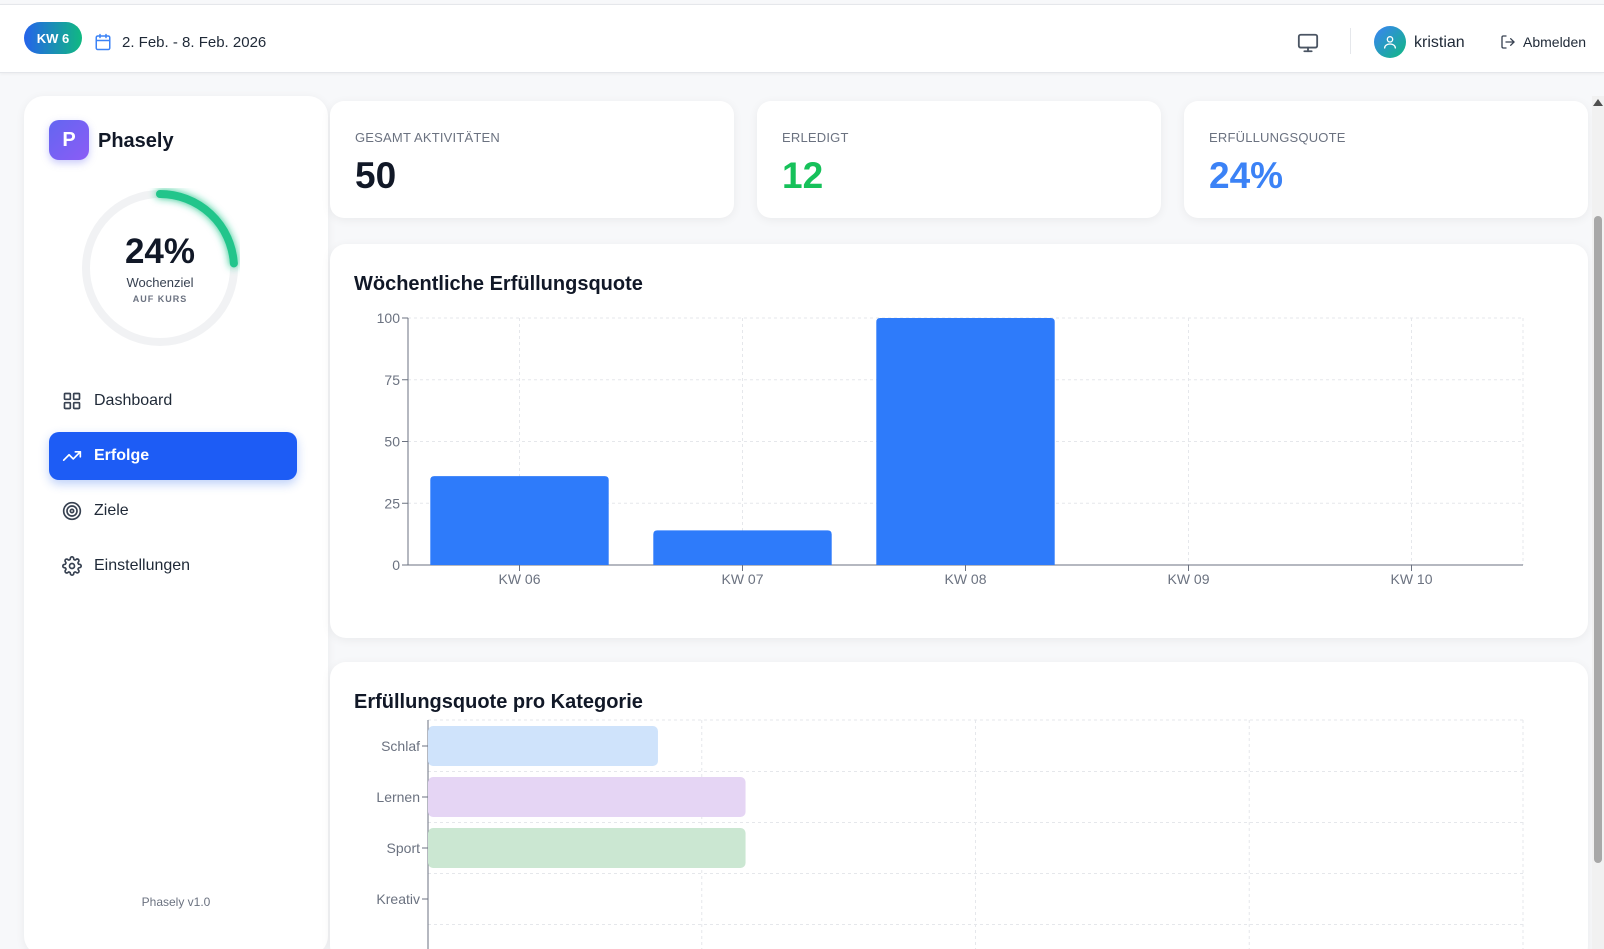  What do you see at coordinates (498, 702) in the screenshot?
I see `category-chart-title: Erfüllungsquote pro Kategorie` at bounding box center [498, 702].